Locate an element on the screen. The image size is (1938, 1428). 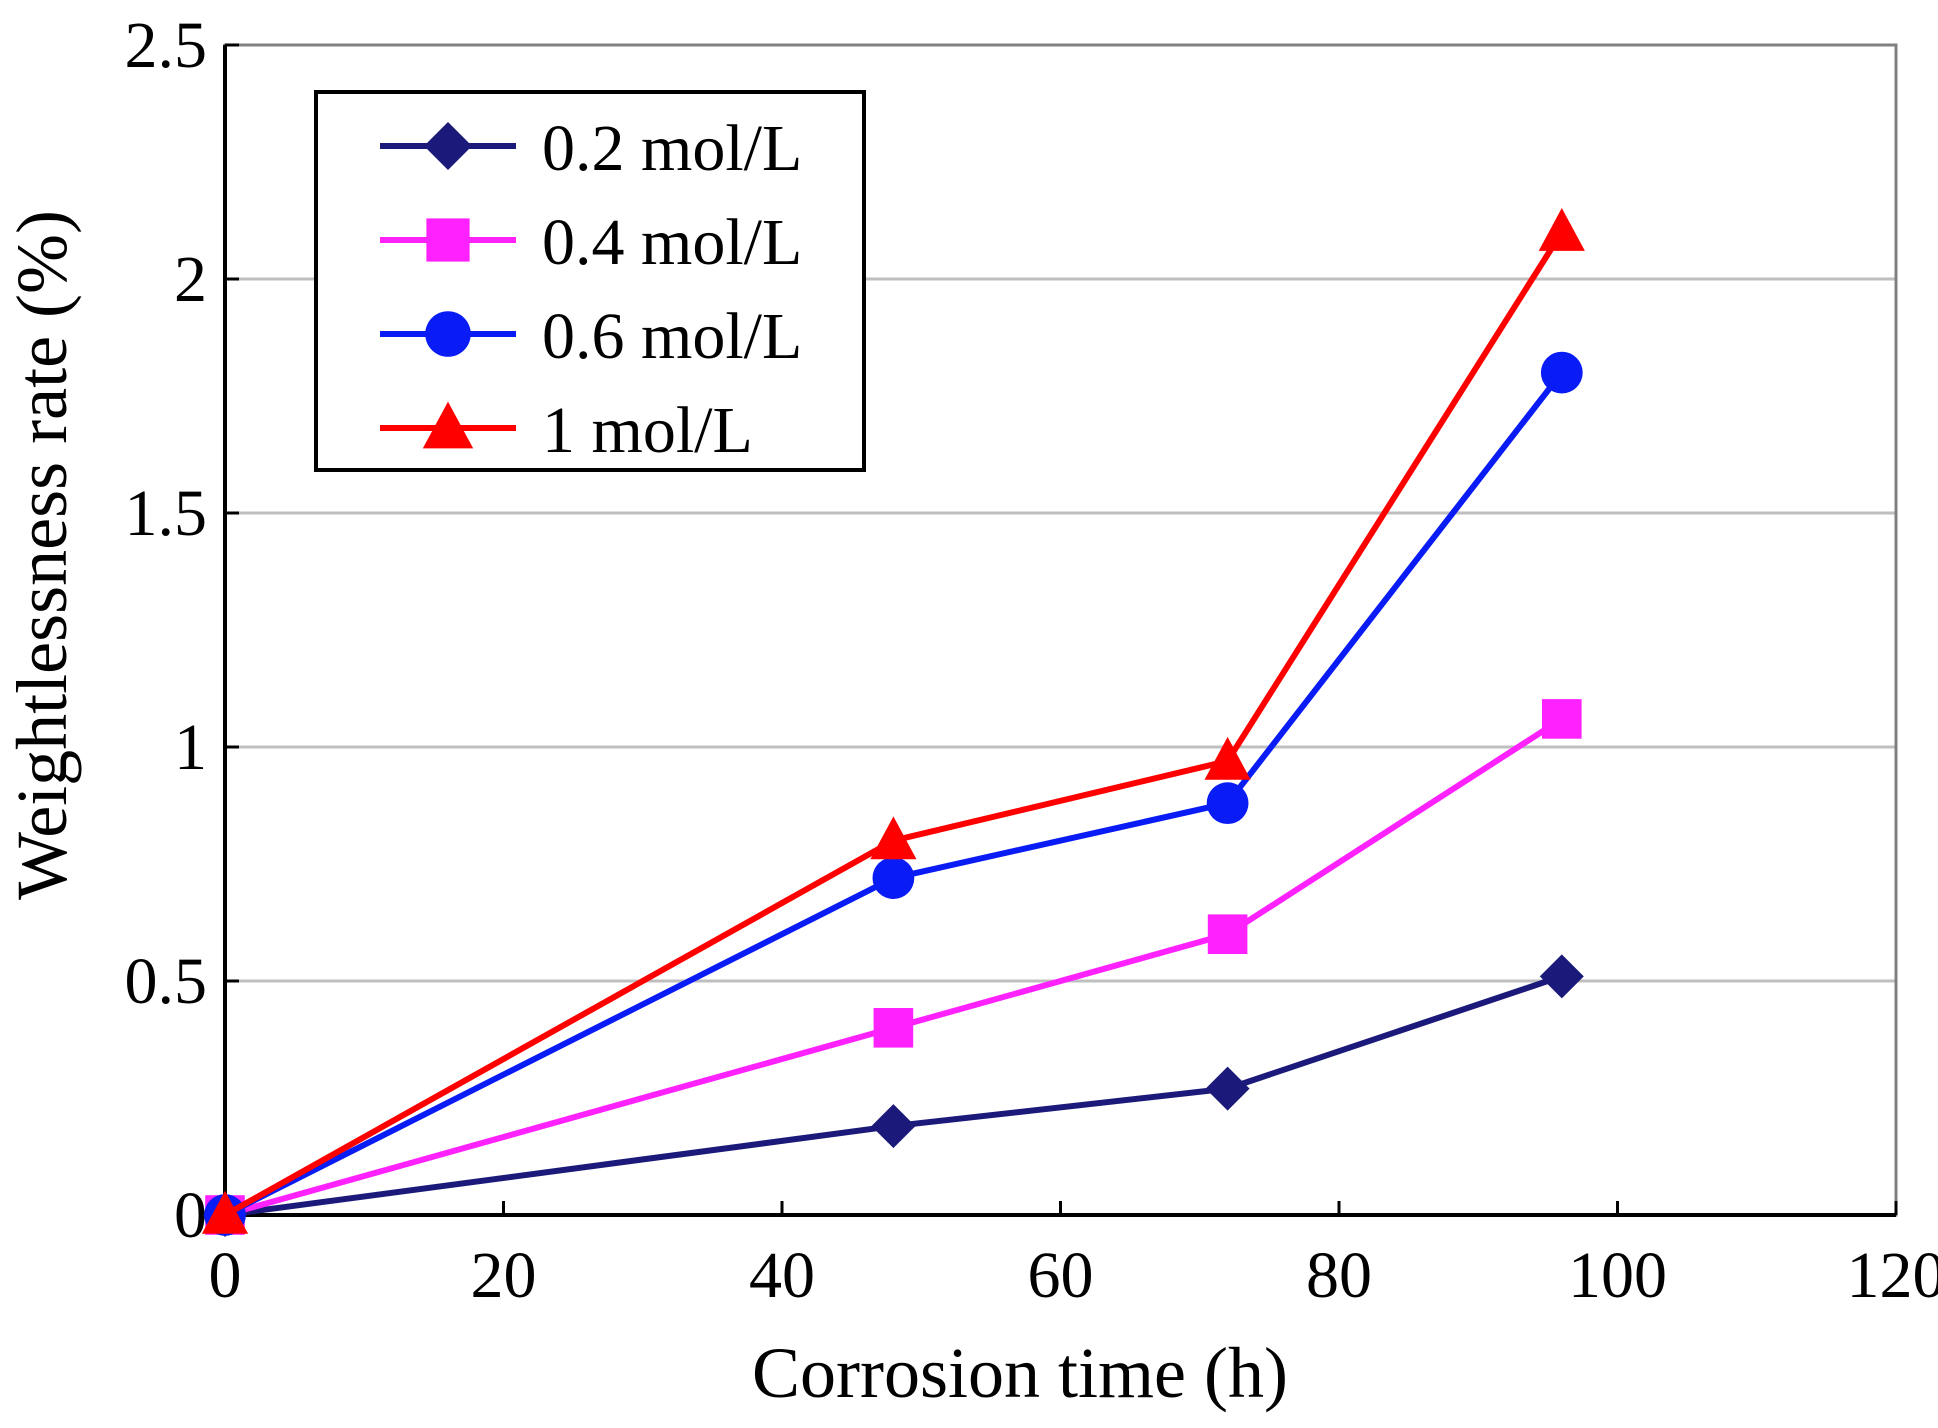
x-tick-label: 60 is located at coordinates (1061, 1275).